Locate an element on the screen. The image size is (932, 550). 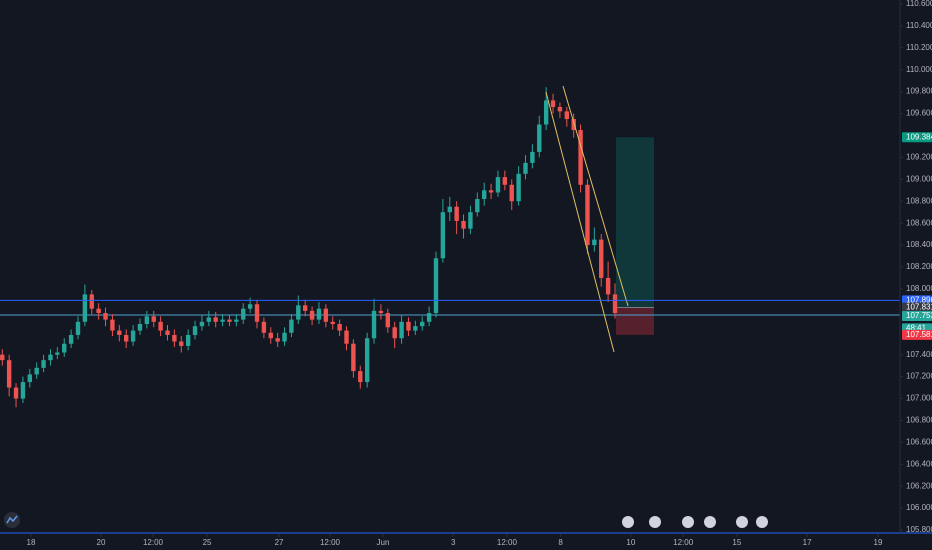
x-tick-label: 18 is located at coordinates (31, 542).